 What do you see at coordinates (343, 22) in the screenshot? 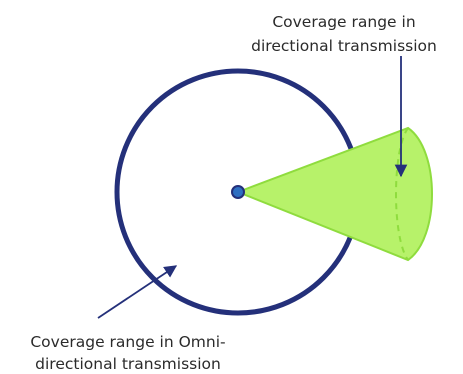
I see `directional-label-line1: Coverage range in` at bounding box center [343, 22].